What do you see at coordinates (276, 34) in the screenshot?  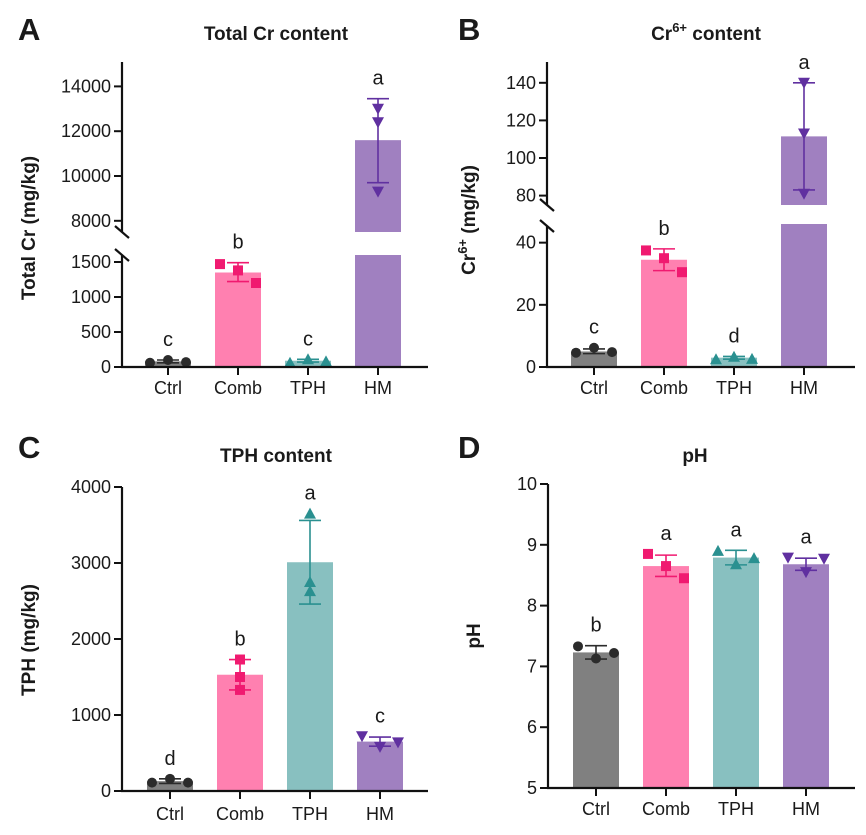 I see `panel-title: Total Cr content` at bounding box center [276, 34].